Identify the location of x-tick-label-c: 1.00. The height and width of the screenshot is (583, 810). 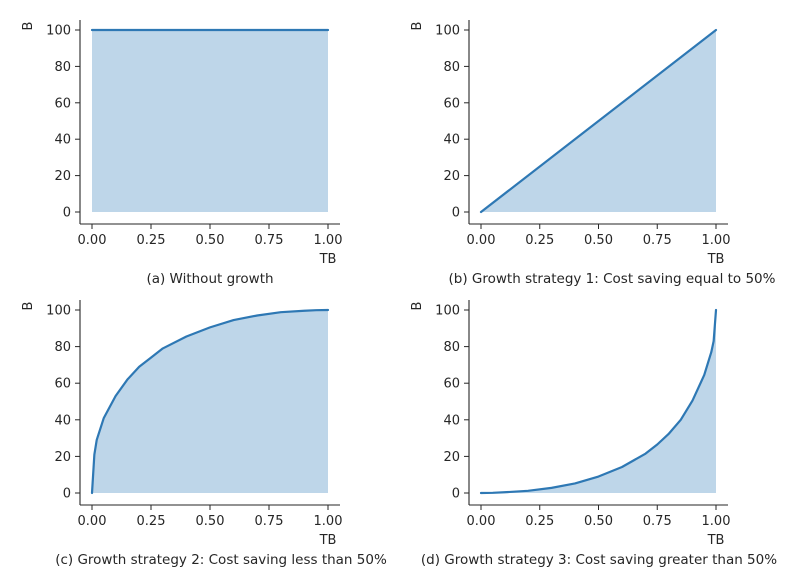
(328, 521).